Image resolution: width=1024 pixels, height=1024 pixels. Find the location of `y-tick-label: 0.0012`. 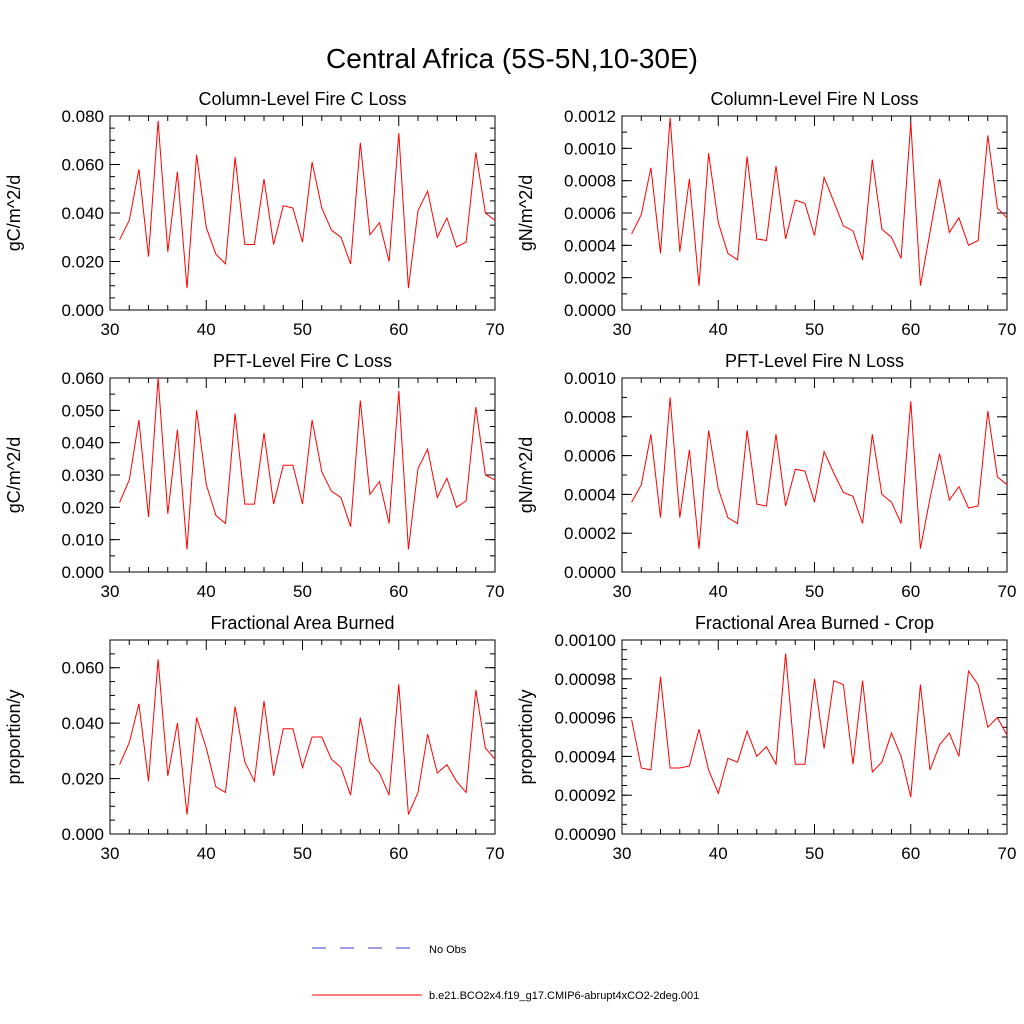

y-tick-label: 0.0012 is located at coordinates (590, 116).